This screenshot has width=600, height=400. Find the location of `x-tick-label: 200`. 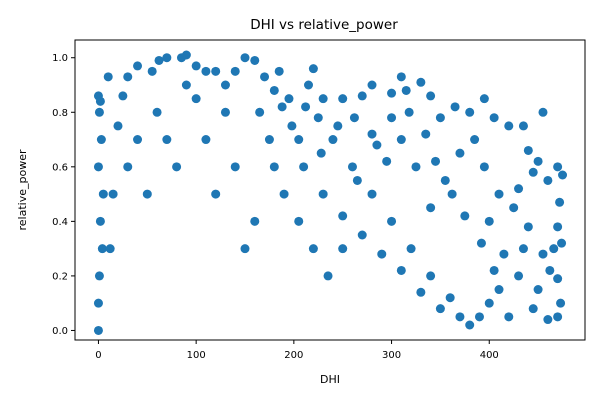

x-tick-label: 200 is located at coordinates (293, 355).